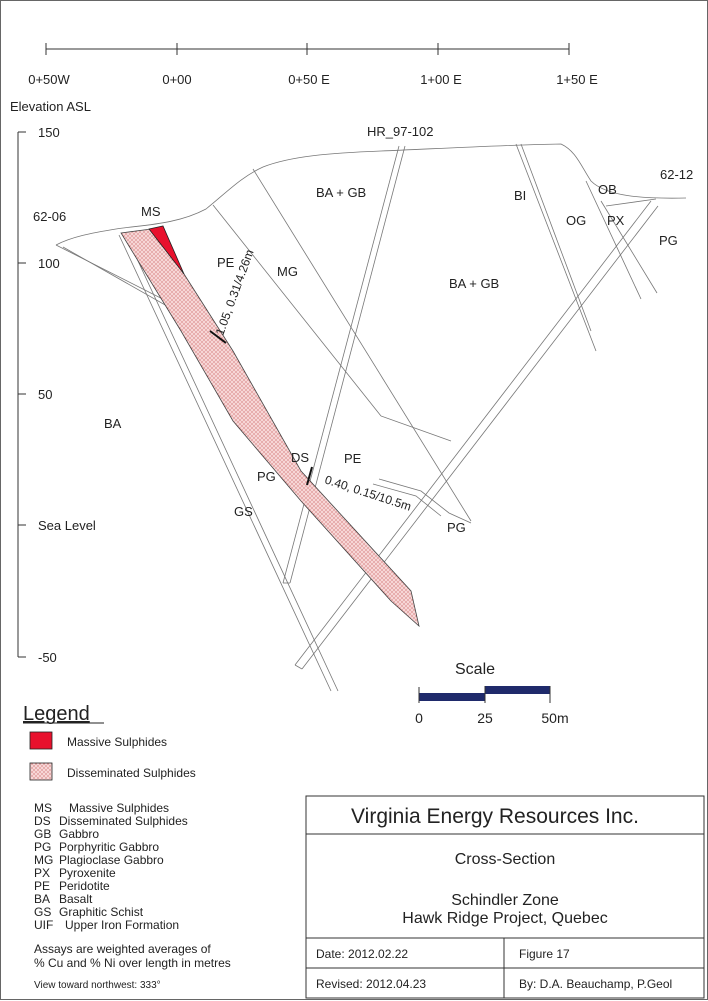 This screenshot has height=1001, width=708. What do you see at coordinates (43, 808) in the screenshot?
I see `abbr-code: MS` at bounding box center [43, 808].